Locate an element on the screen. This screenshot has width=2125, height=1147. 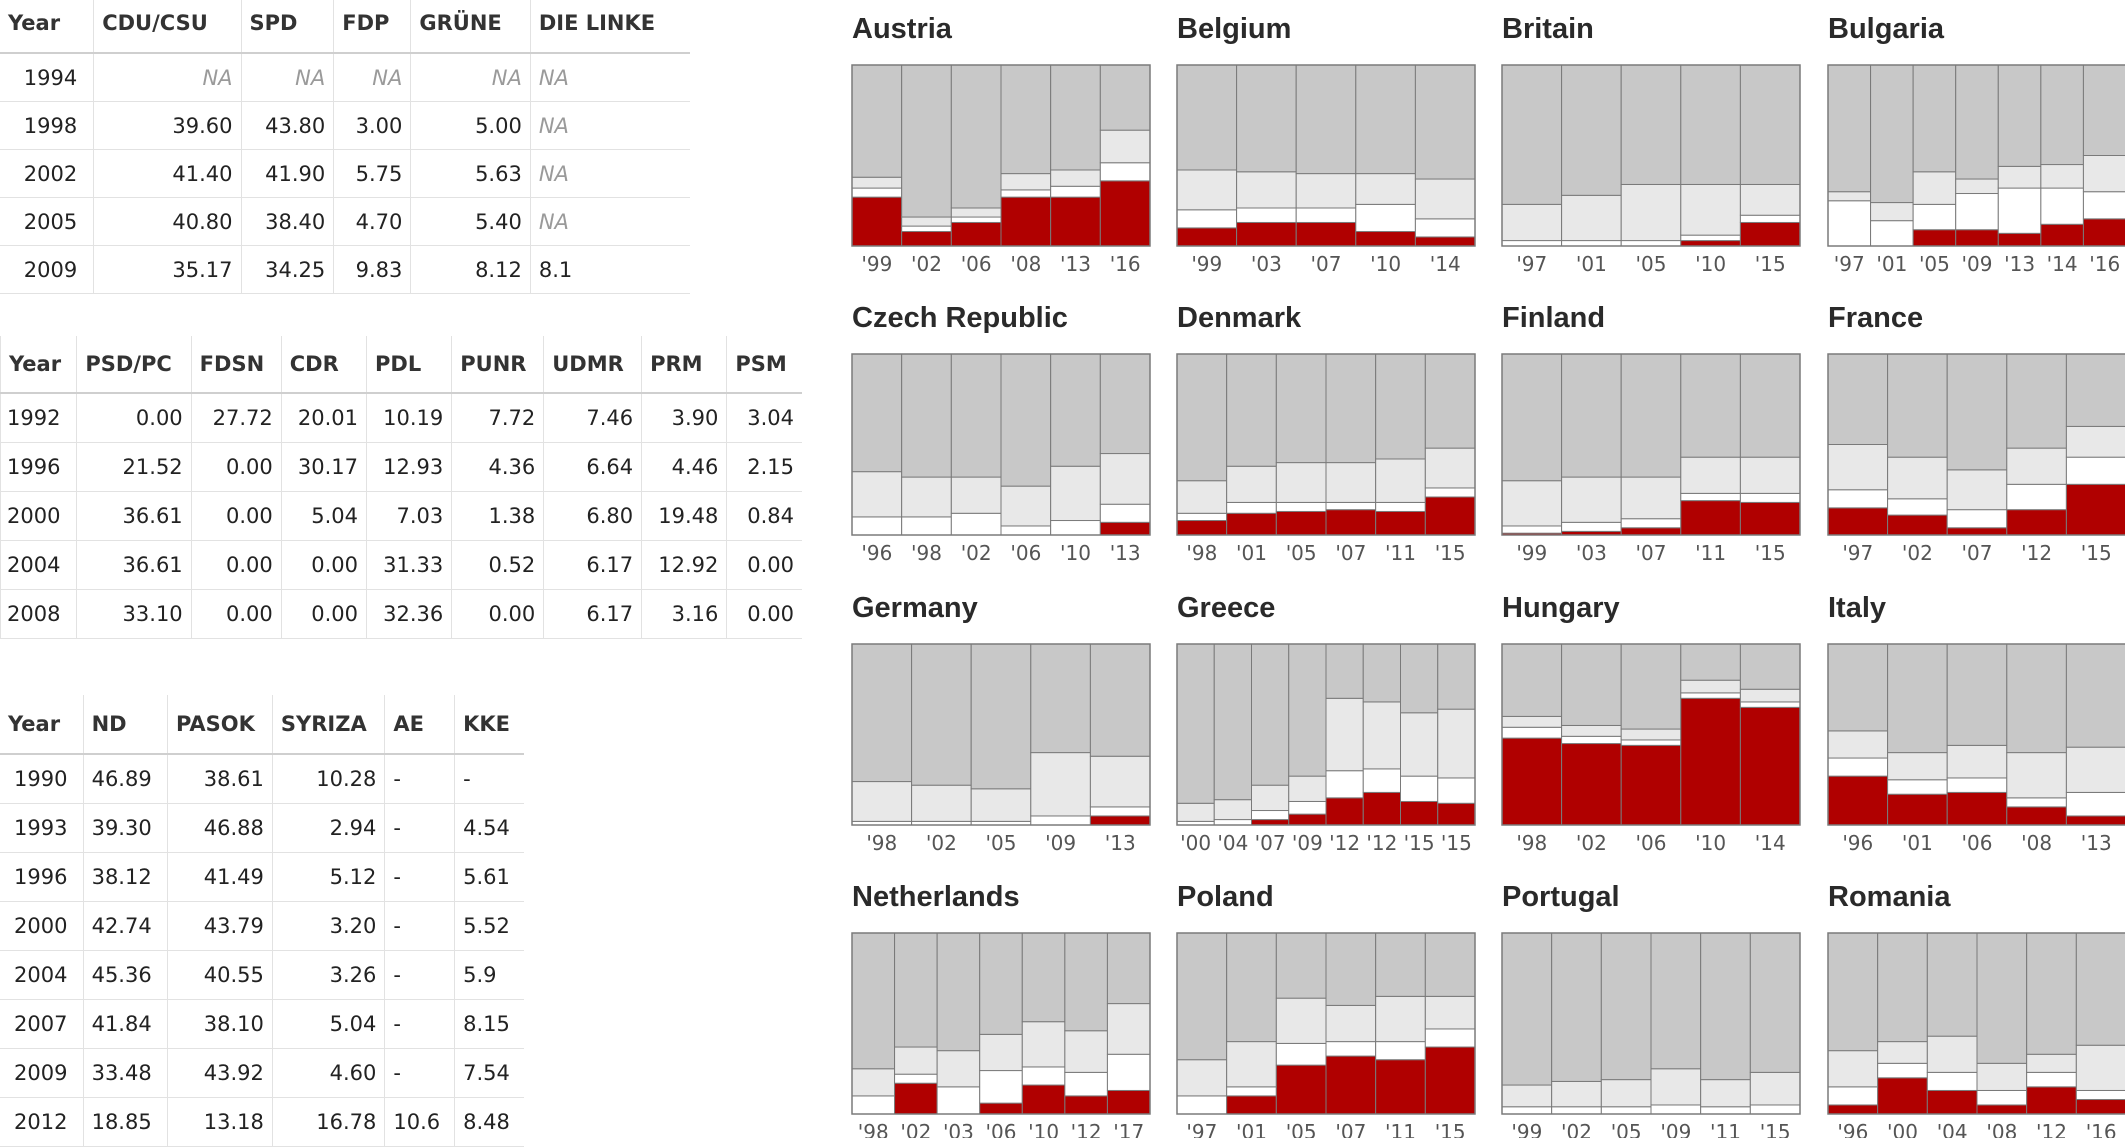
table-cell: 2004 is located at coordinates (39, 565).